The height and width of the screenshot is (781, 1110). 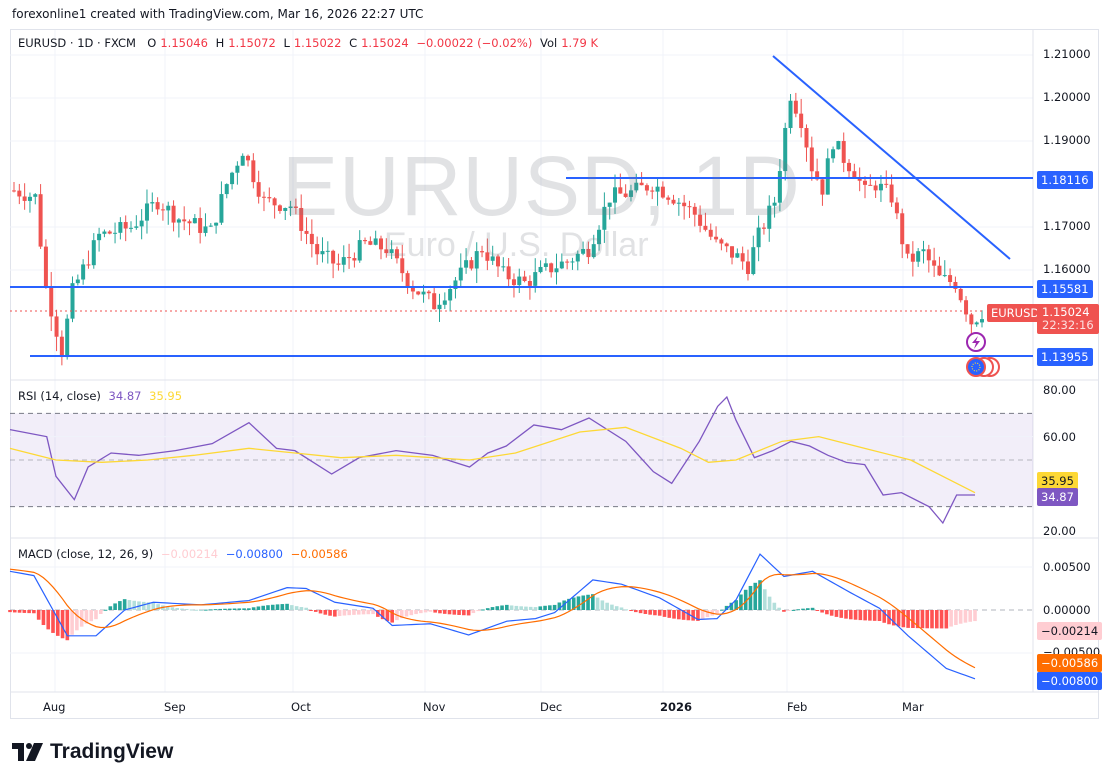 I want to click on price-tick: 1.17000, so click(x=1067, y=226).